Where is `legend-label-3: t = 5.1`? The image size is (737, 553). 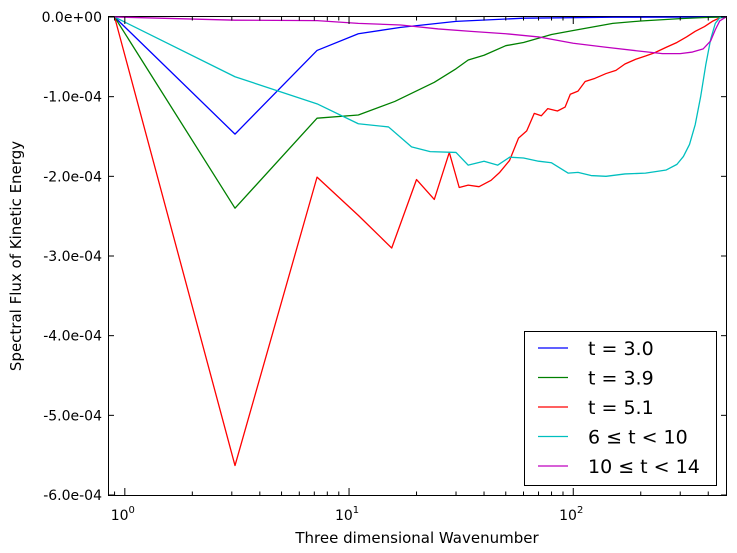
legend-label-3: t = 5.1 is located at coordinates (621, 408).